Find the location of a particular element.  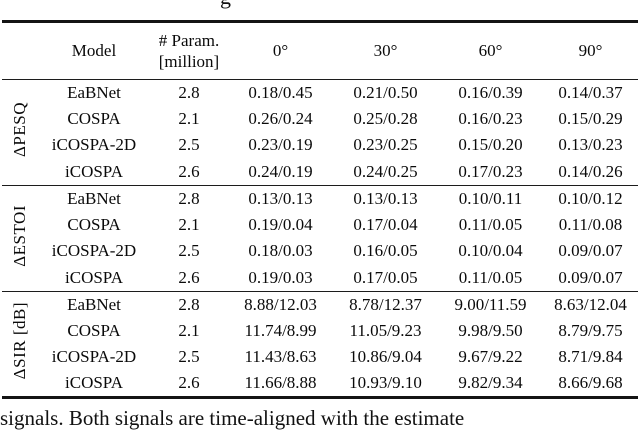

value-cell: 8.79/9.75 is located at coordinates (590, 330).